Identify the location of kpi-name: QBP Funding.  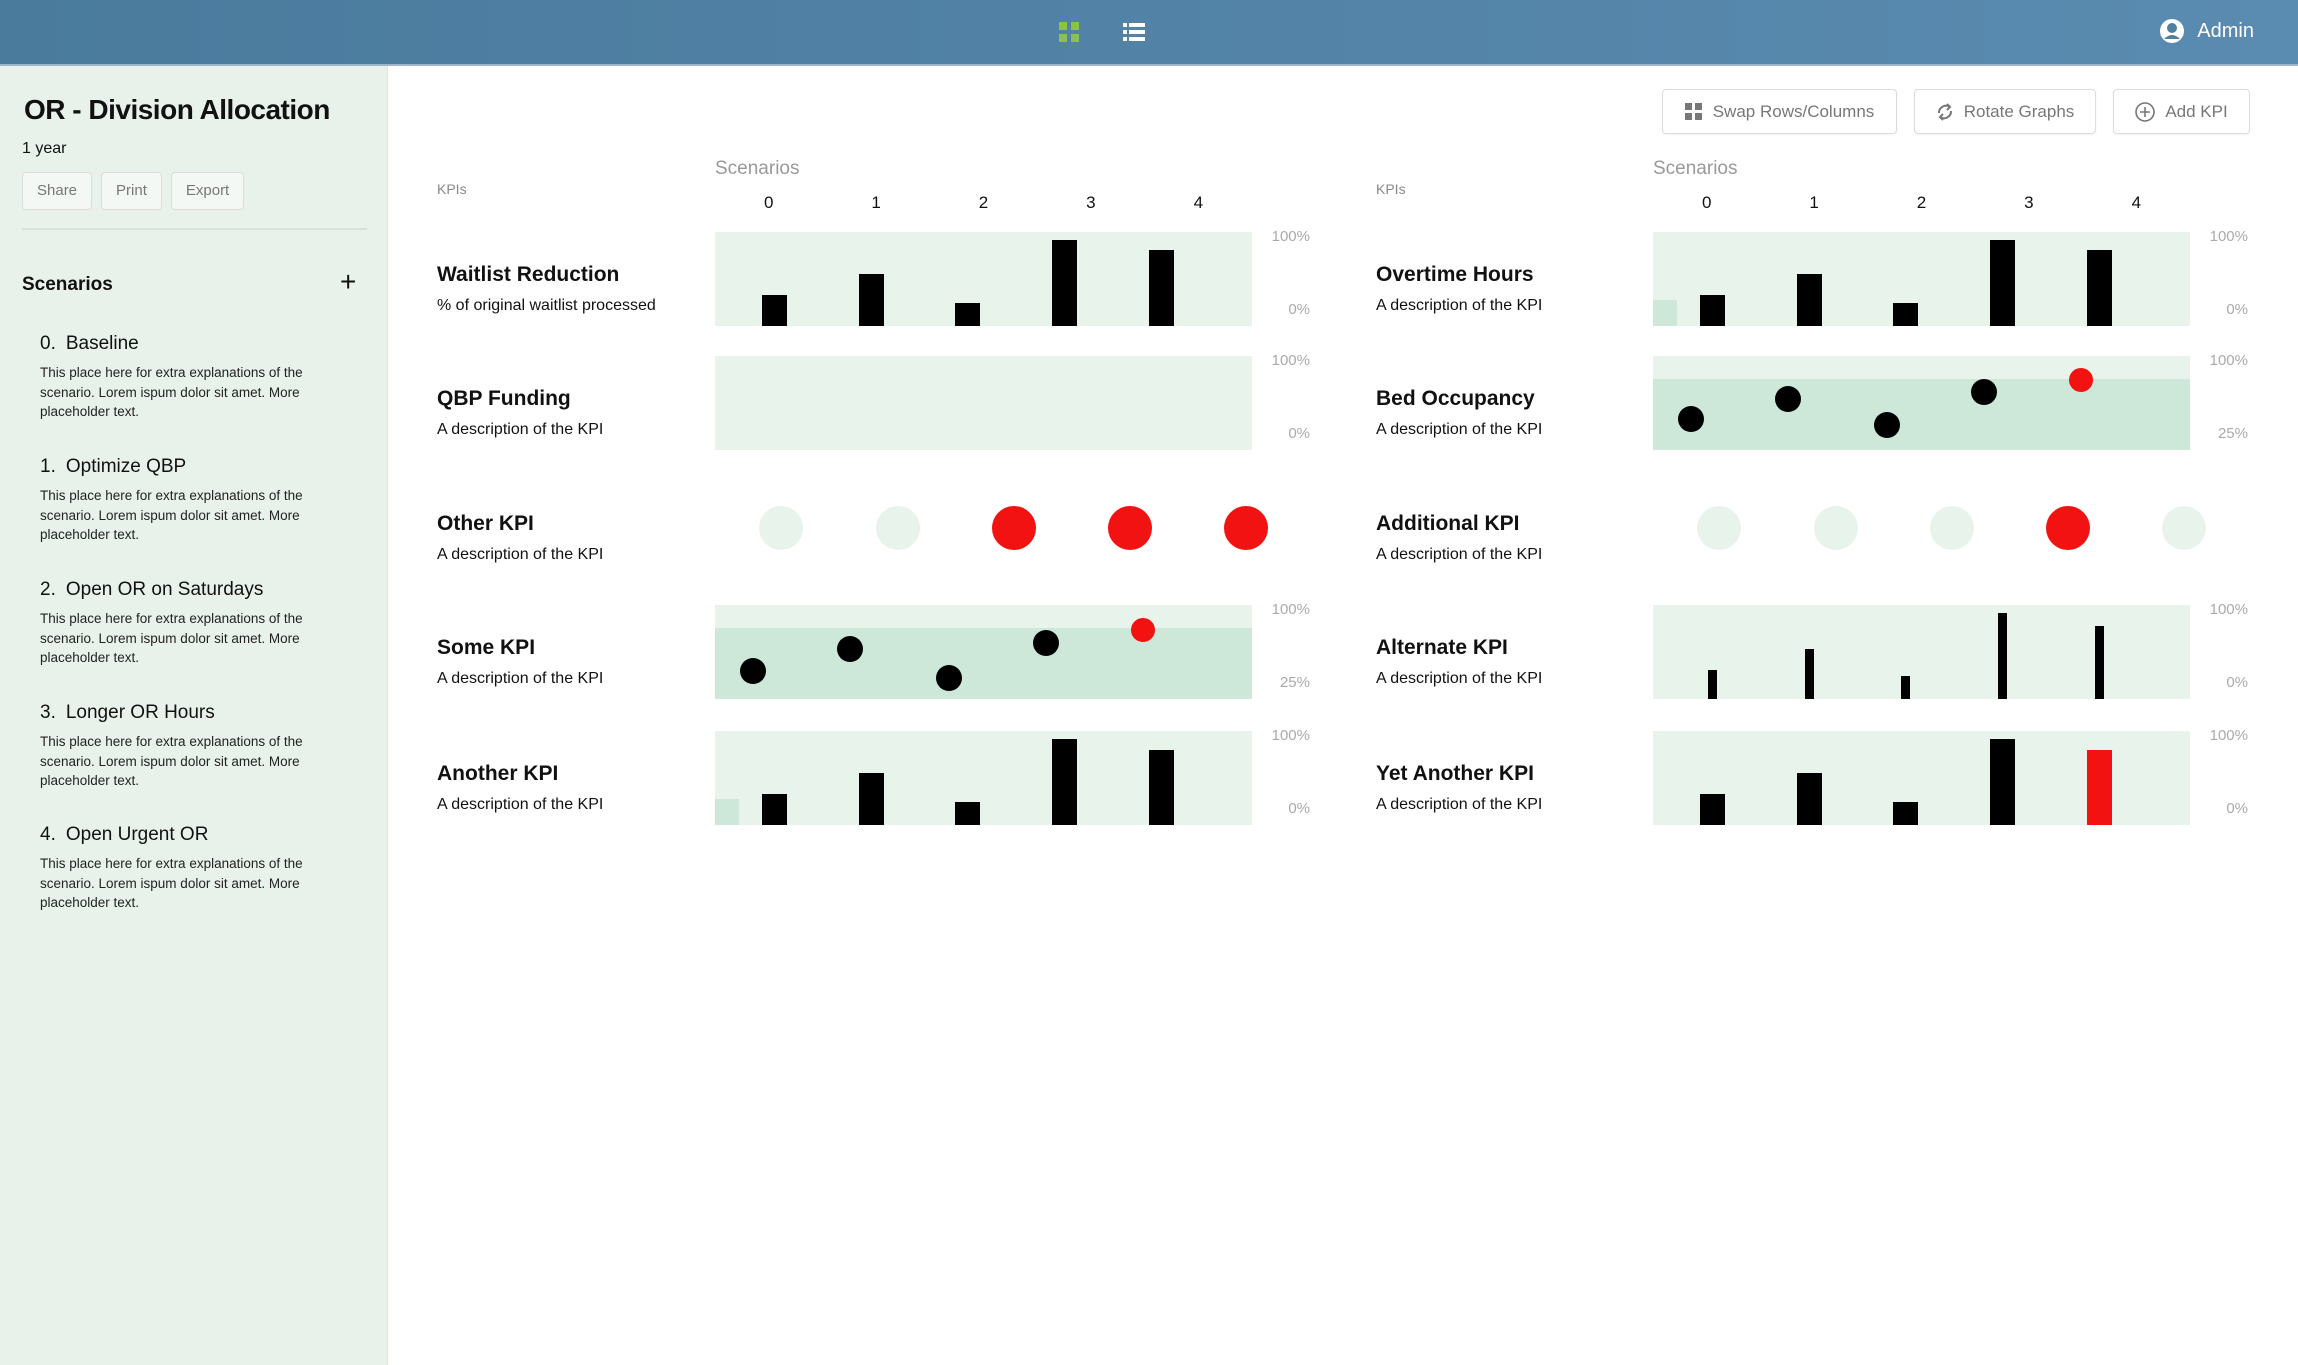
(504, 398).